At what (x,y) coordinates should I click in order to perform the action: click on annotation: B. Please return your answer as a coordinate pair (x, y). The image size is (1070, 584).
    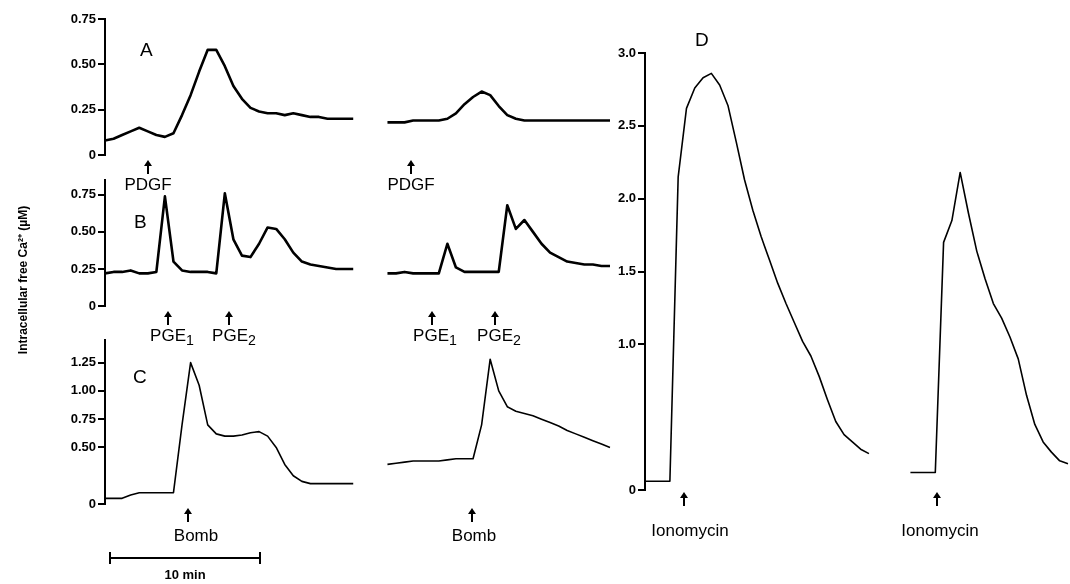
    Looking at the image, I should click on (140, 221).